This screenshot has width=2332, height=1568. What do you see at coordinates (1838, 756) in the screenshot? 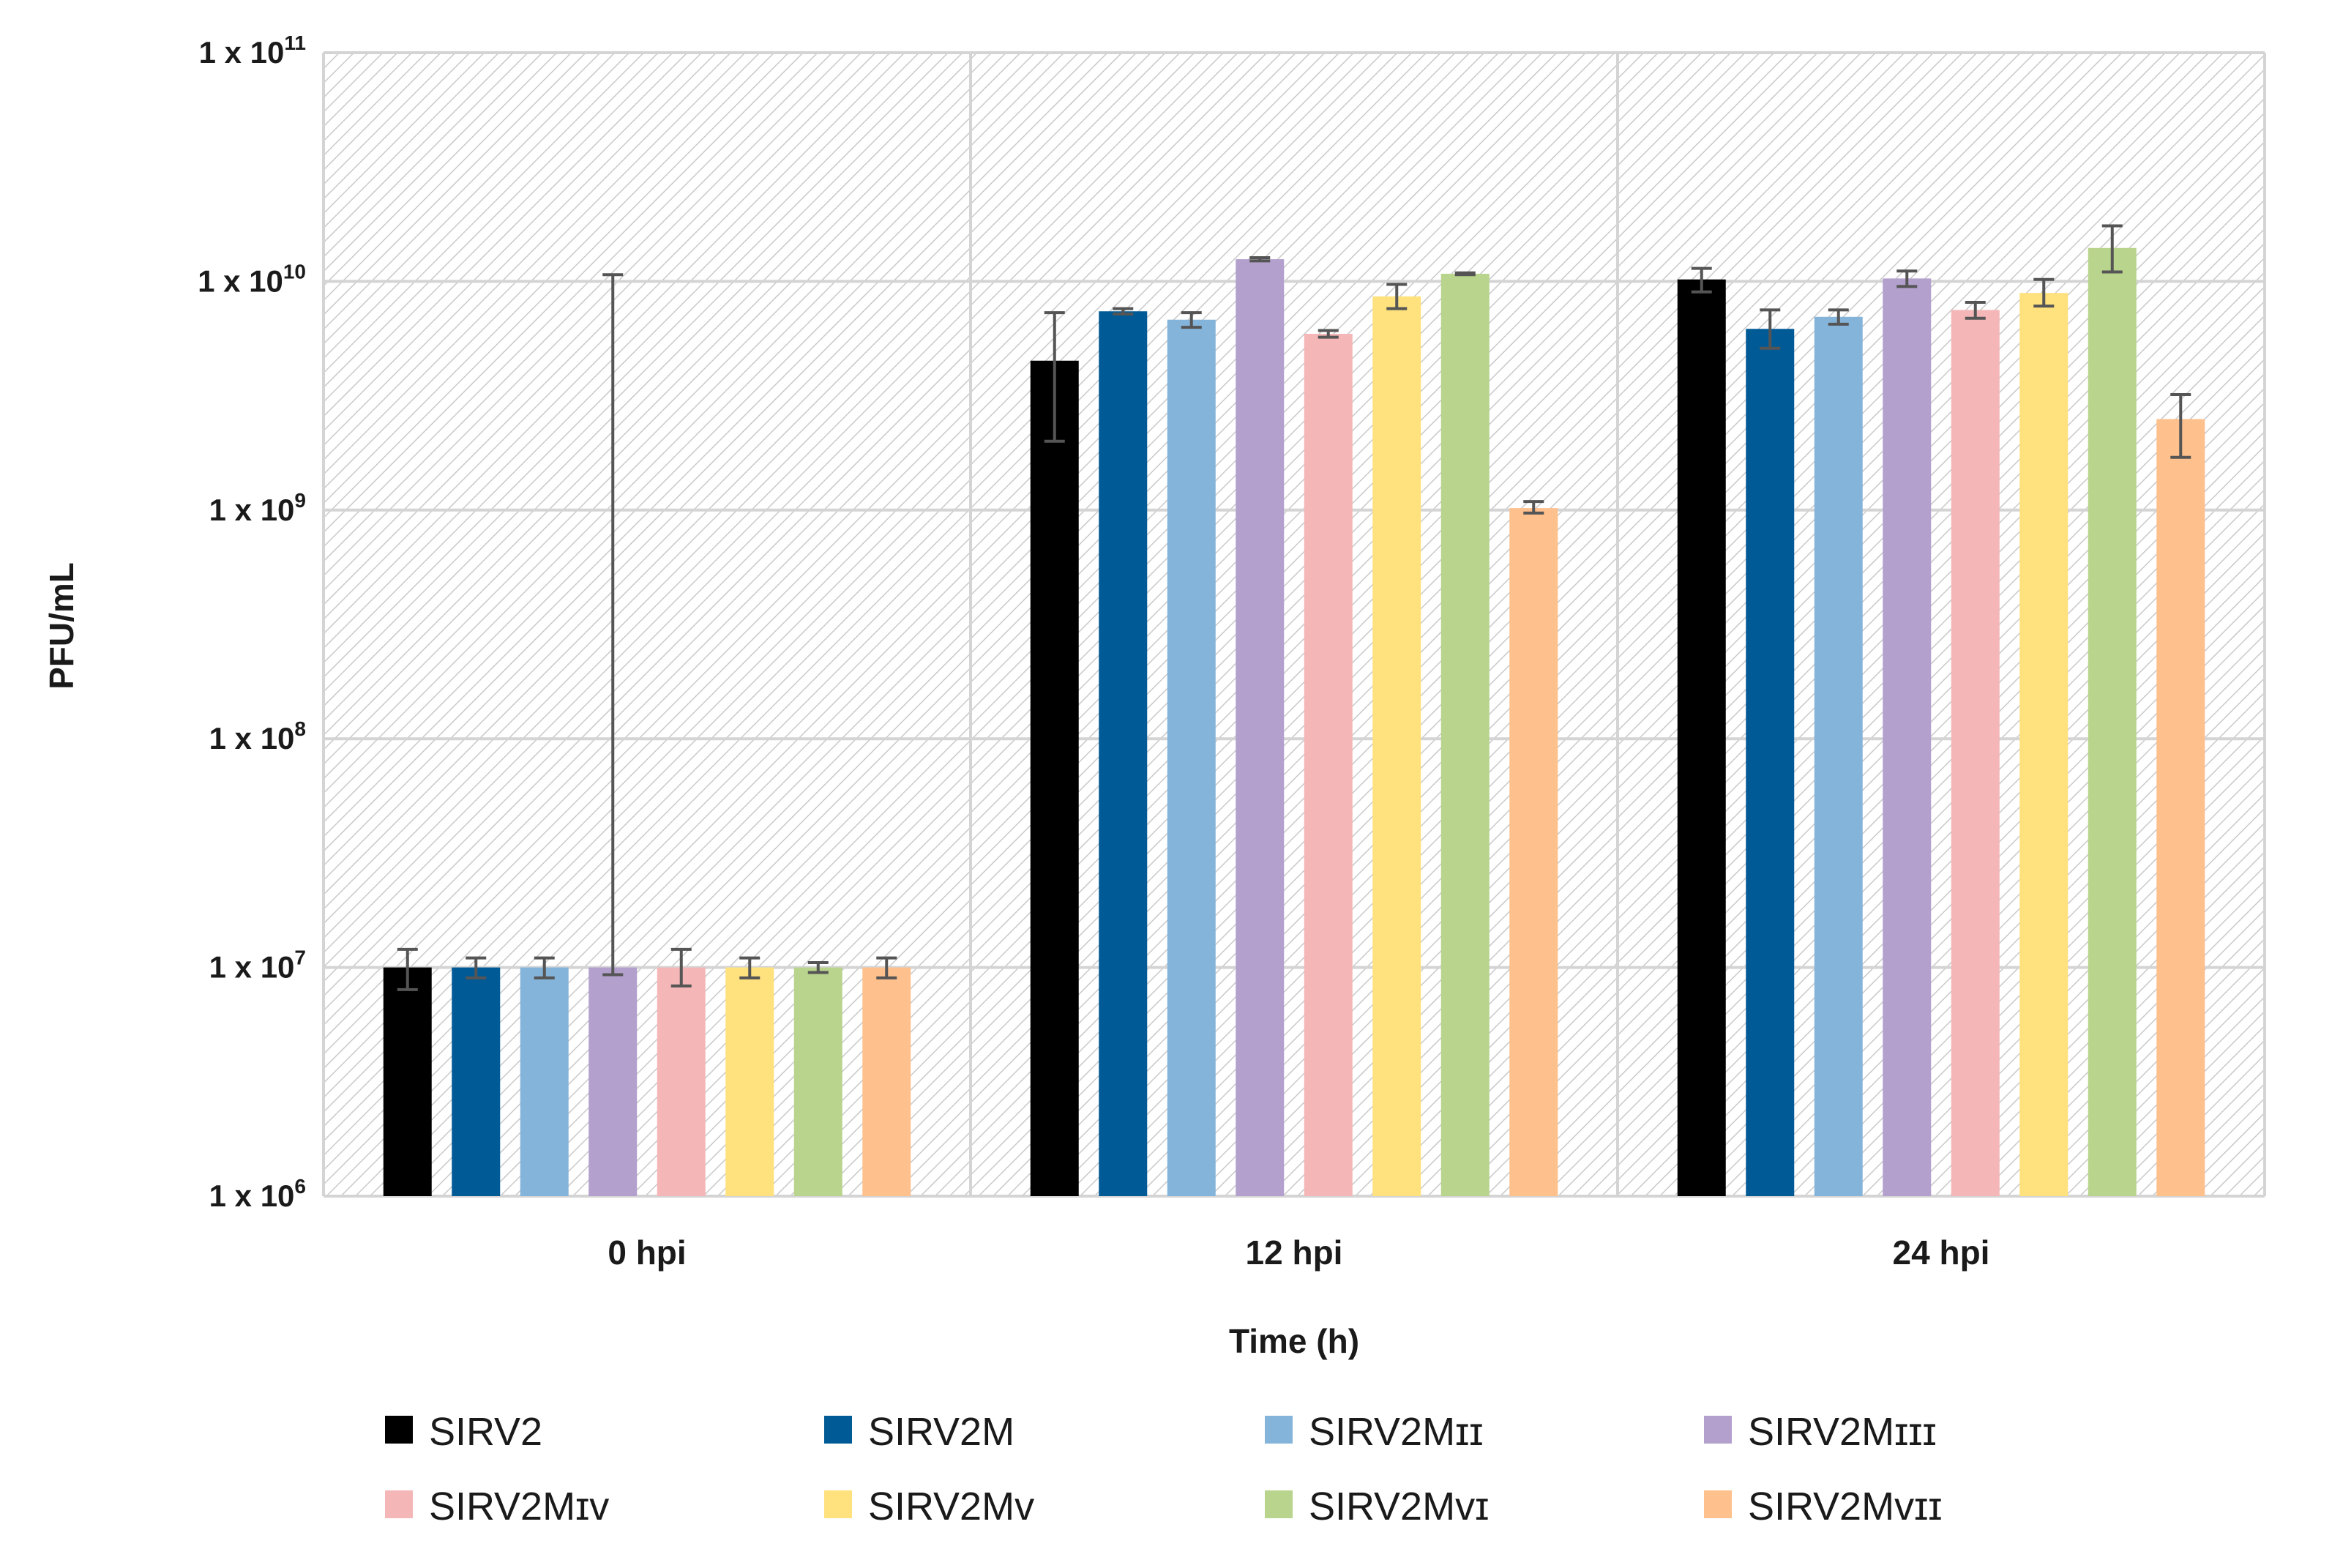
I see `bar-sirv2mɪɪ-24-hpi` at bounding box center [1838, 756].